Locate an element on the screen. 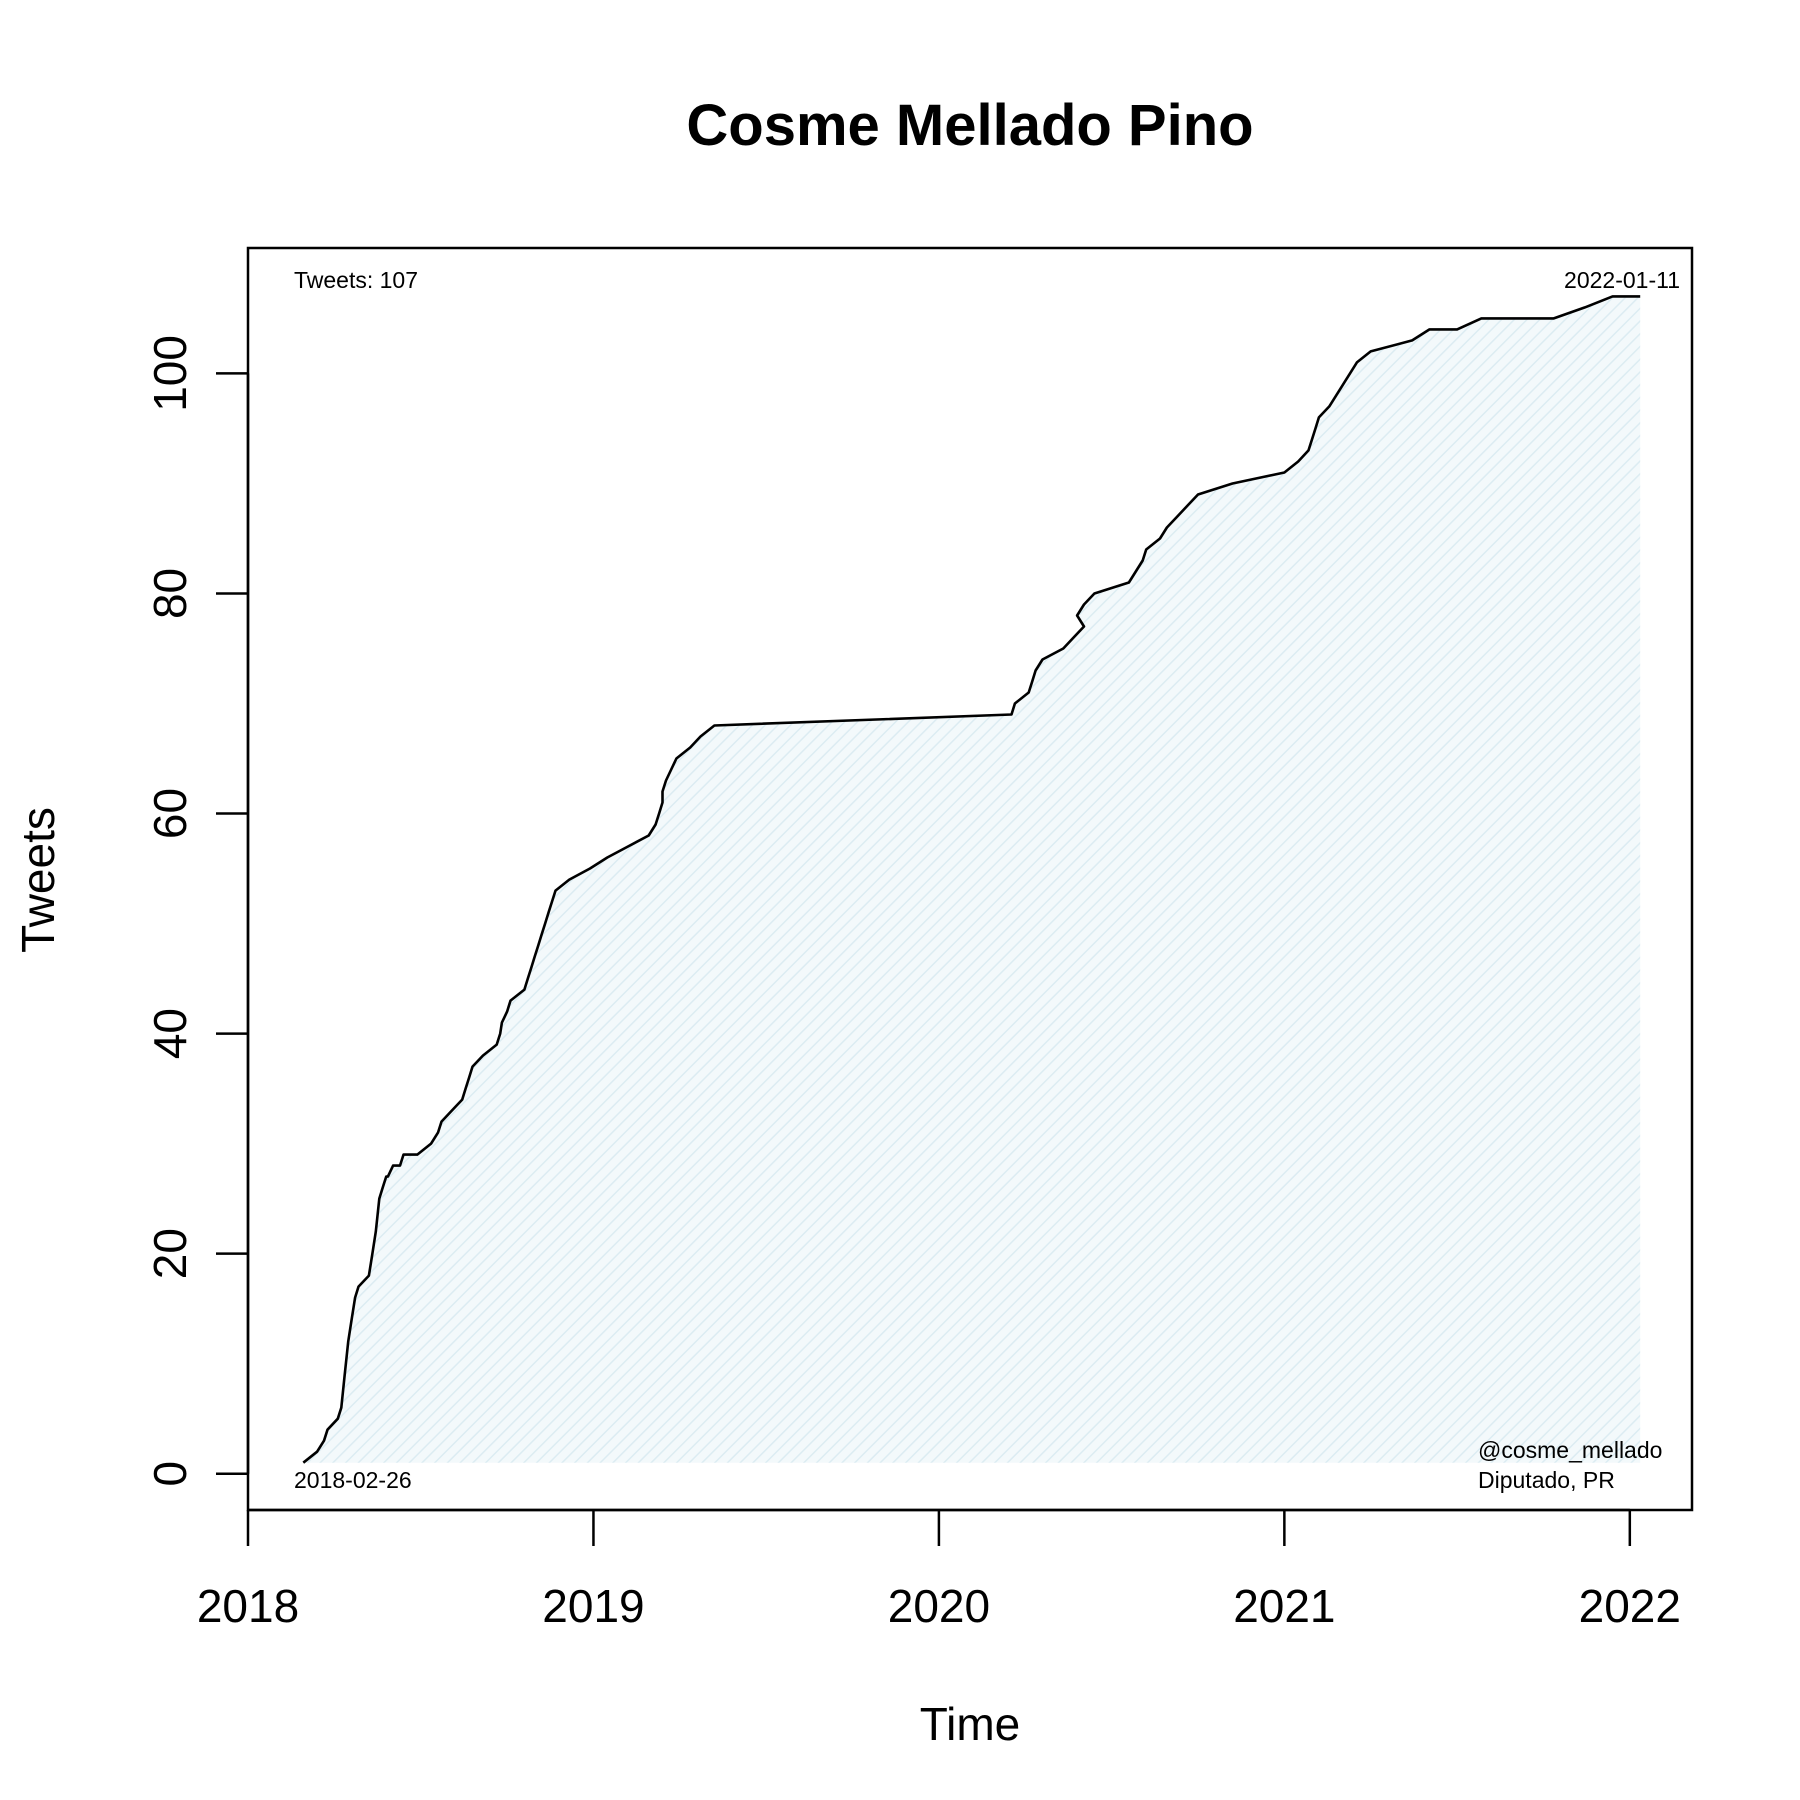 Image resolution: width=1800 pixels, height=1800 pixels. chart-title: Cosme Mellado Pino is located at coordinates (969, 125).